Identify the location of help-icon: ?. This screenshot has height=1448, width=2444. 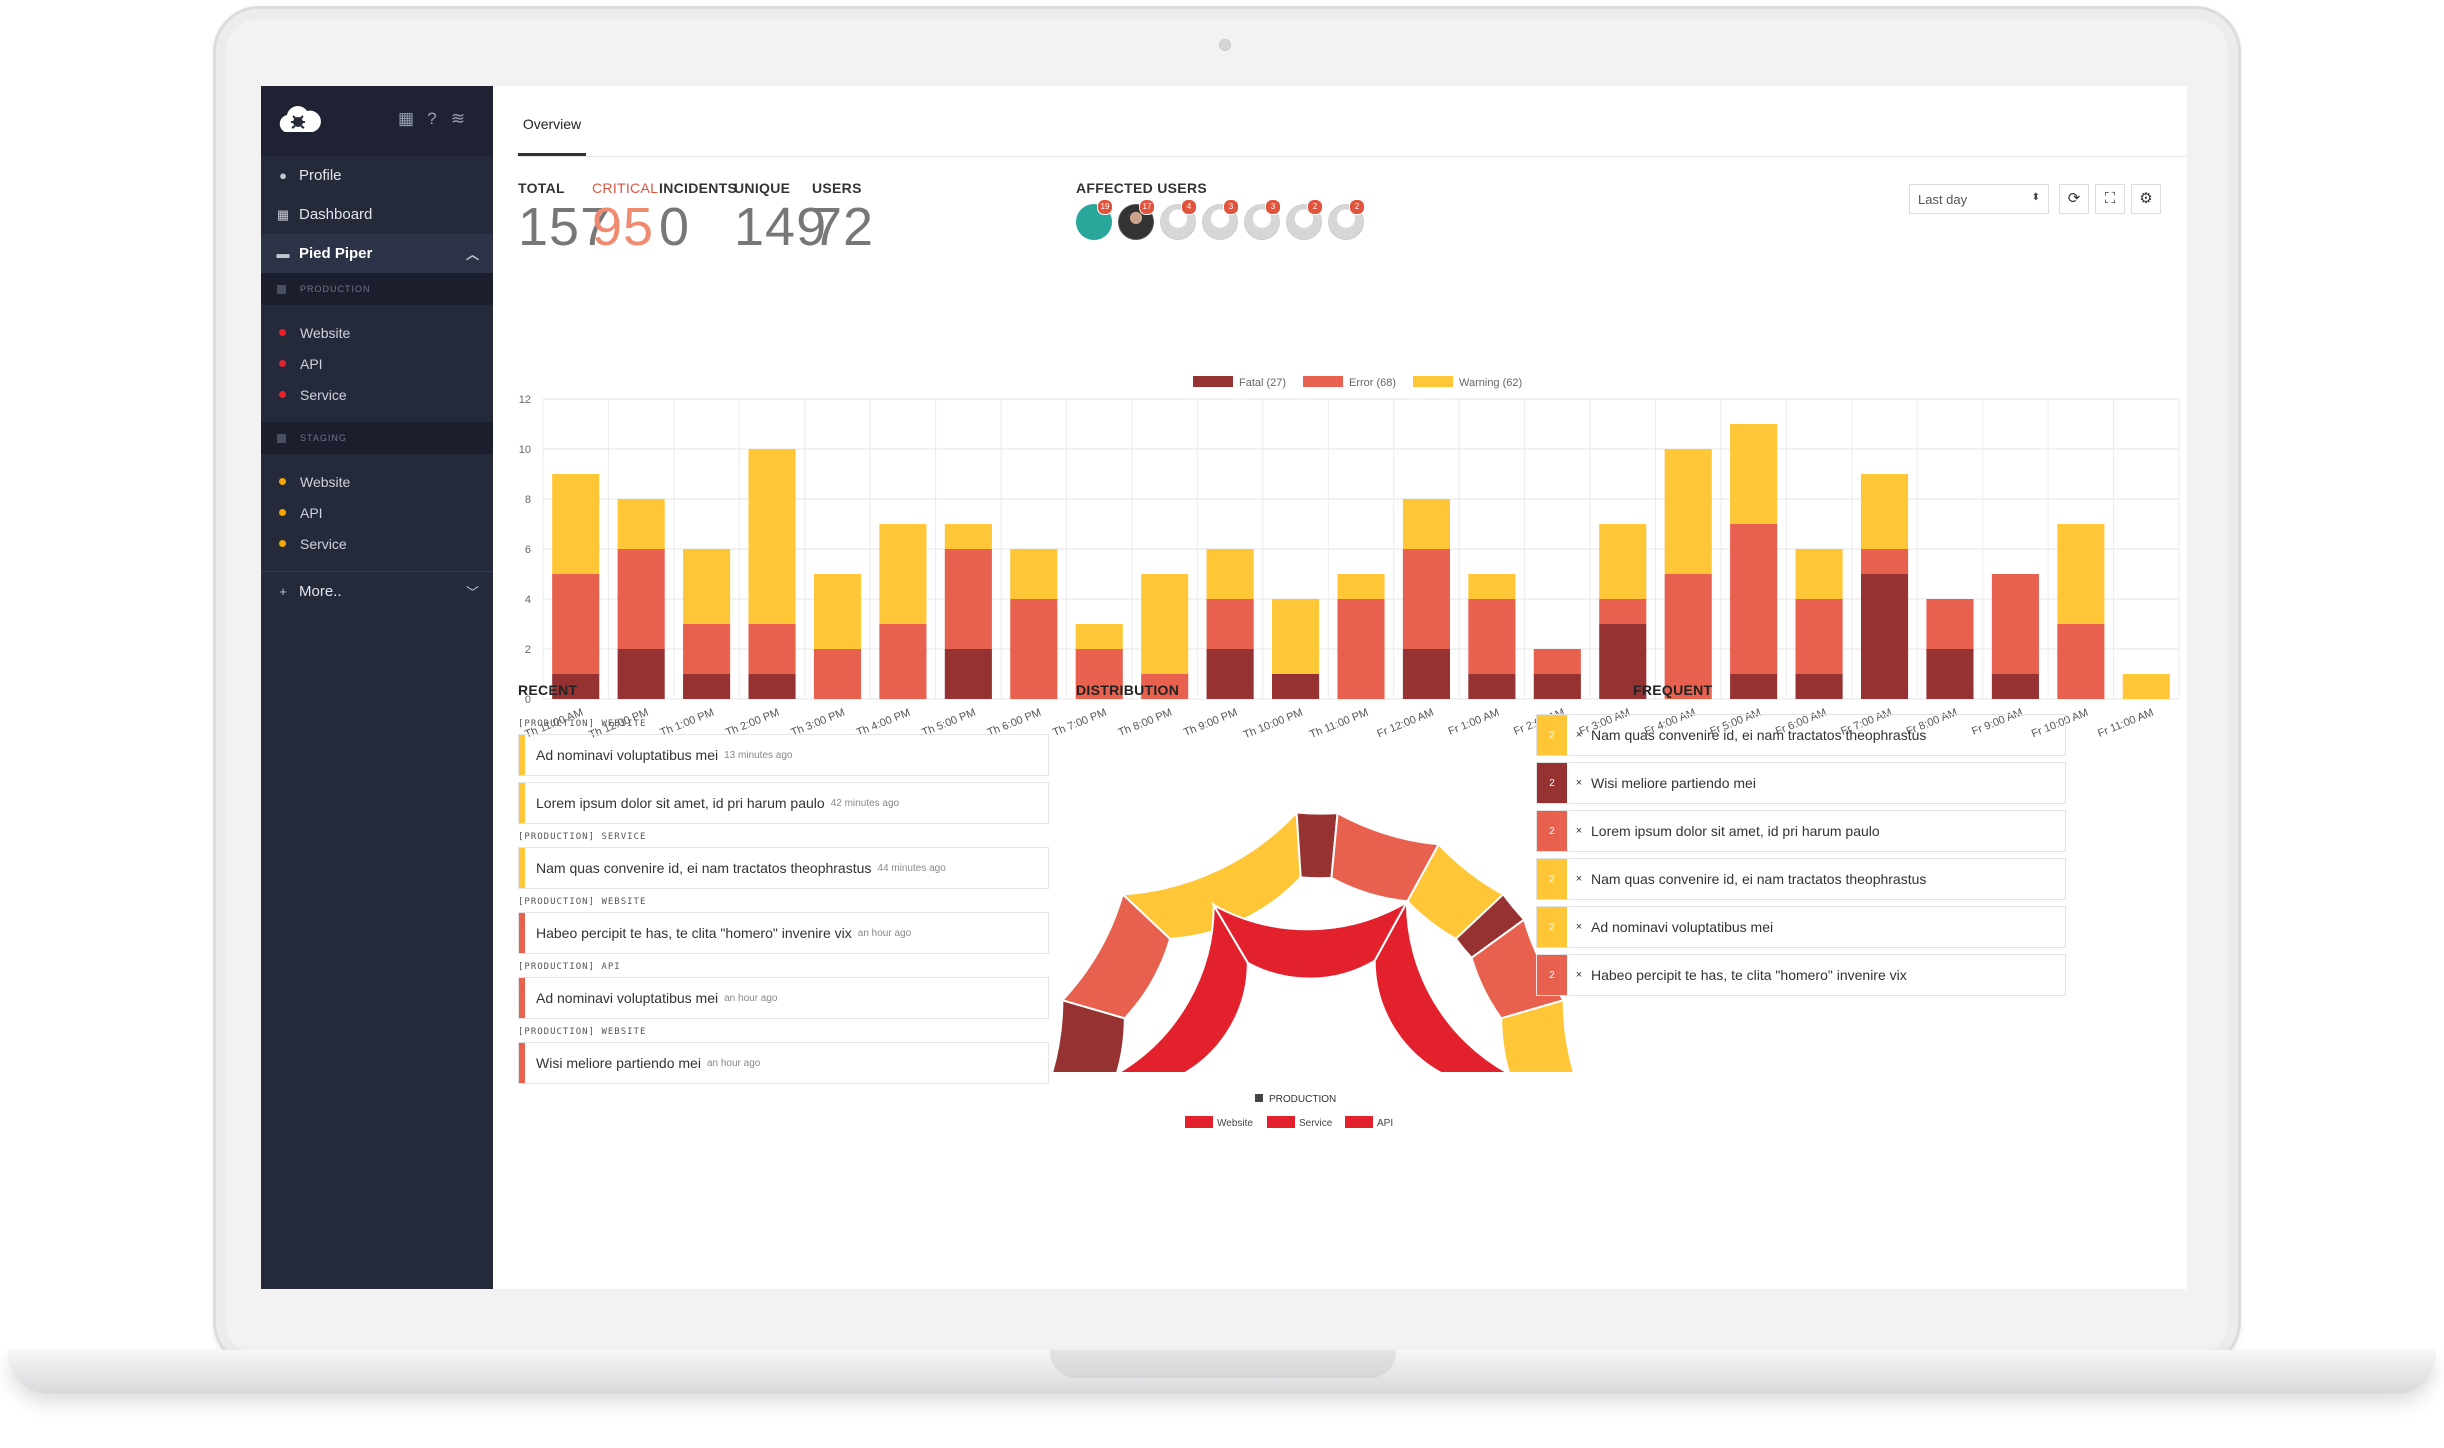
(432, 118).